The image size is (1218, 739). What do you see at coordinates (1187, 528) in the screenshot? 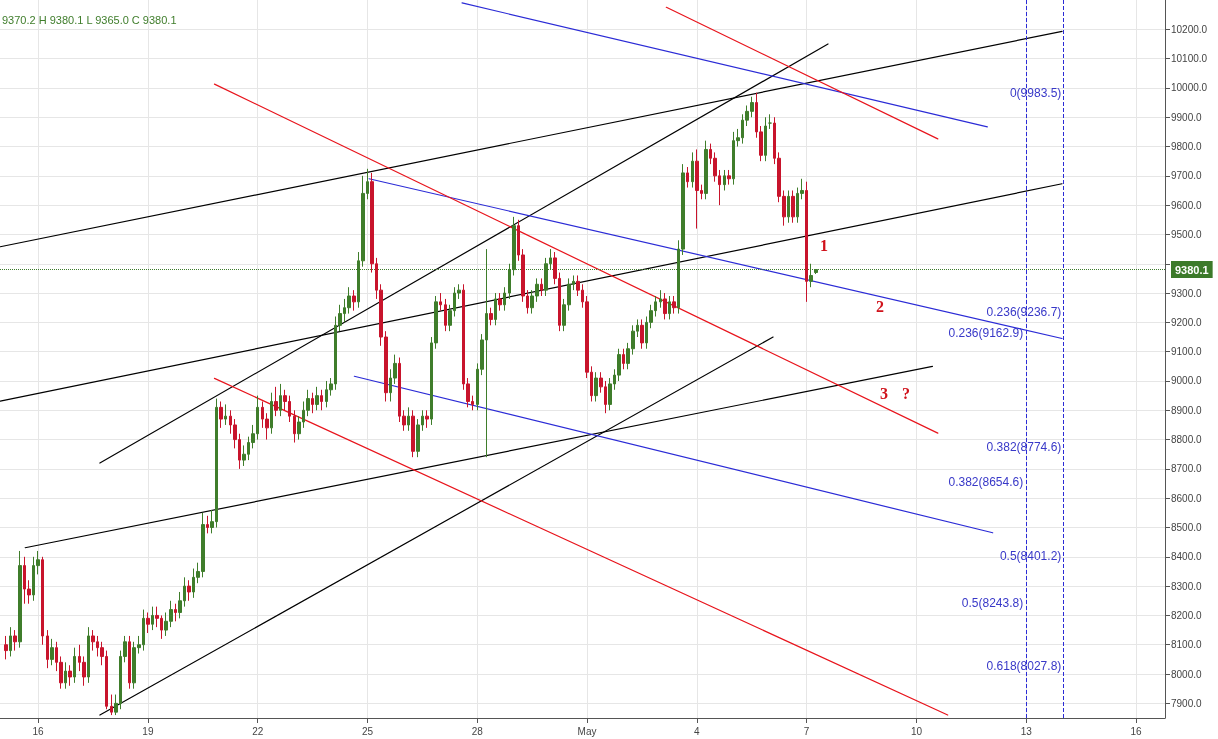
I see `y-tick-label: 8500.0` at bounding box center [1187, 528].